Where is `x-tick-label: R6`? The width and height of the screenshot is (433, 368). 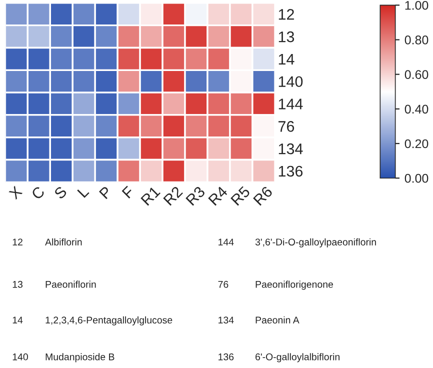 x-tick-label: R6 is located at coordinates (263, 196).